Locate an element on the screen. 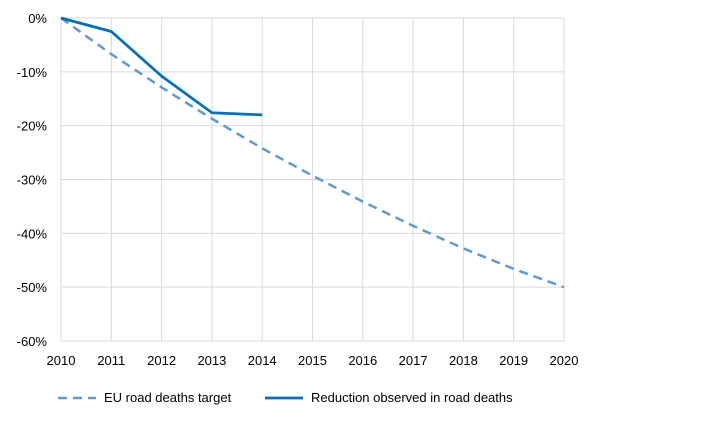 Image resolution: width=720 pixels, height=432 pixels. x-tick-label: 2015 is located at coordinates (312, 360).